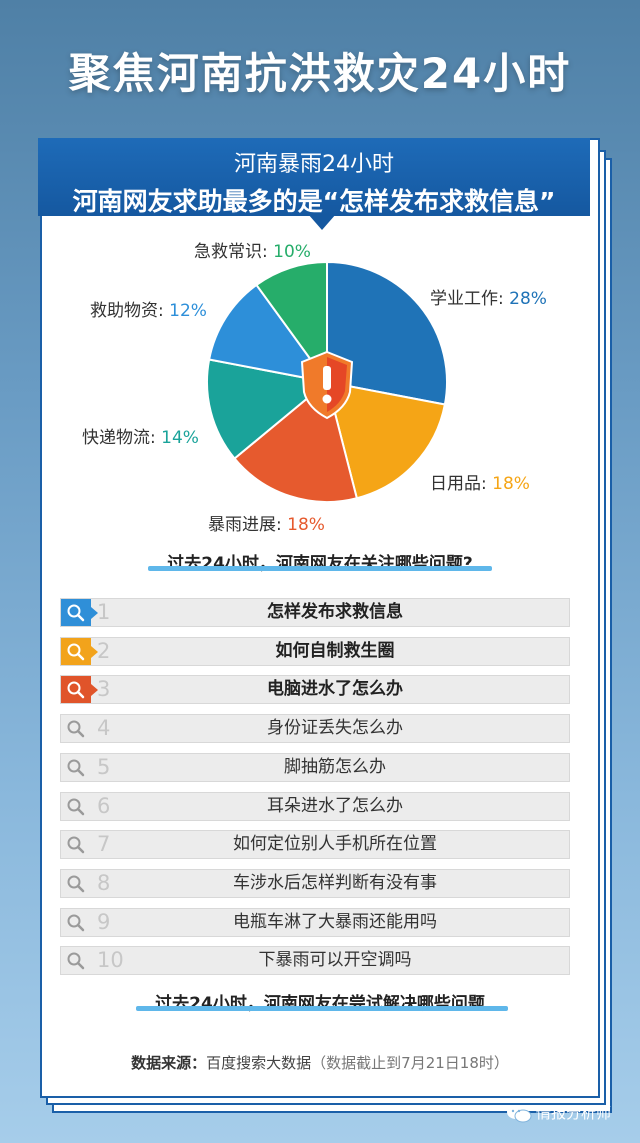  I want to click on question-row: 9 电瓶车淋了大暴雨还能用吗, so click(315, 922).